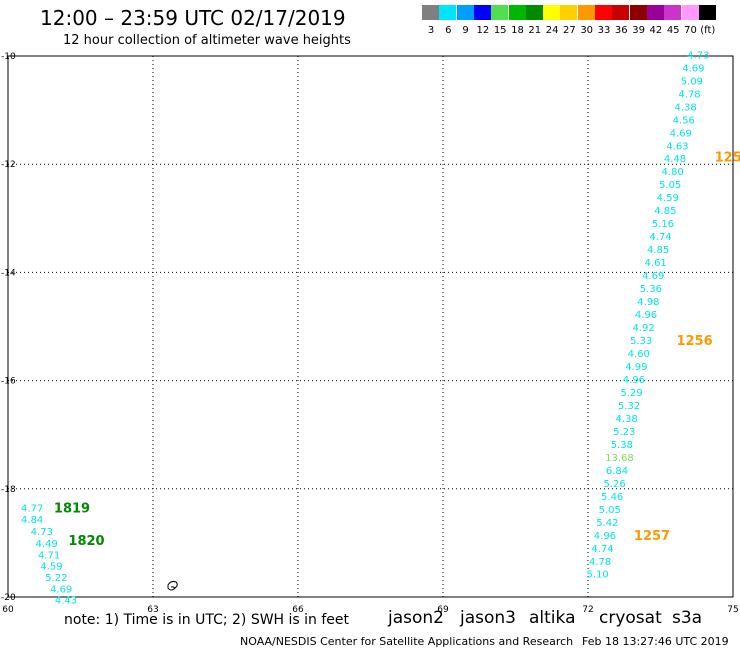  Describe the element at coordinates (47, 544) in the screenshot. I see `wave-height-value: 4.49` at that location.